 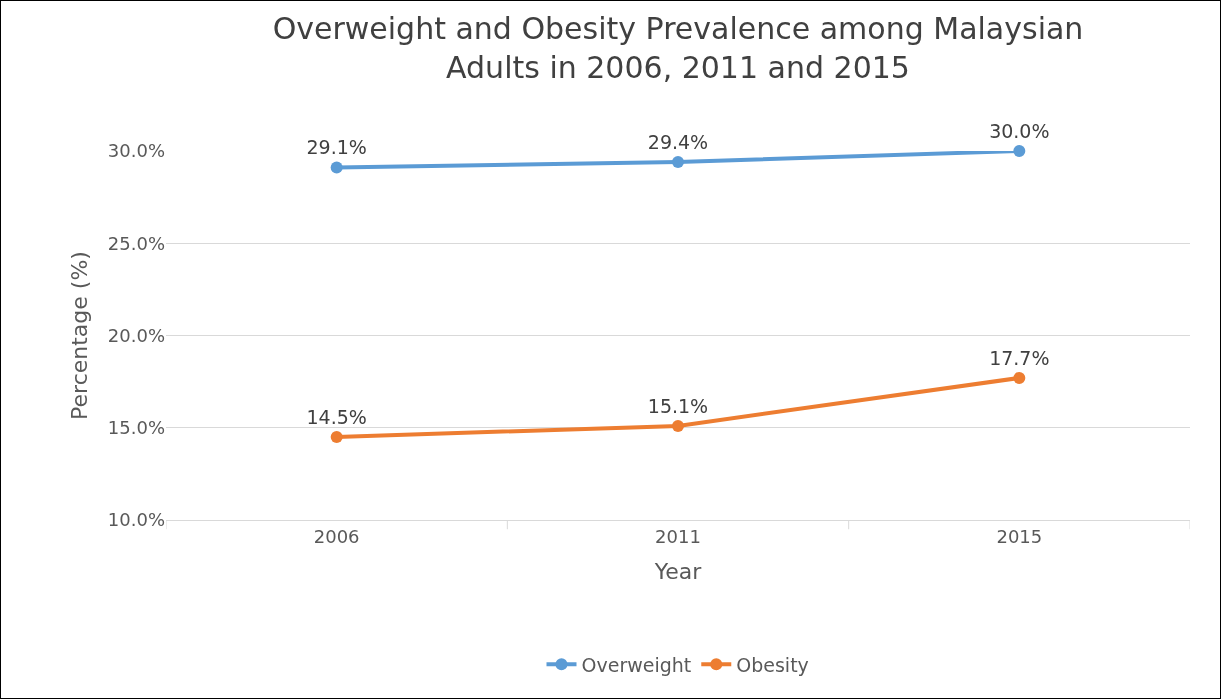 I want to click on data-label: 29.4%, so click(x=678, y=141).